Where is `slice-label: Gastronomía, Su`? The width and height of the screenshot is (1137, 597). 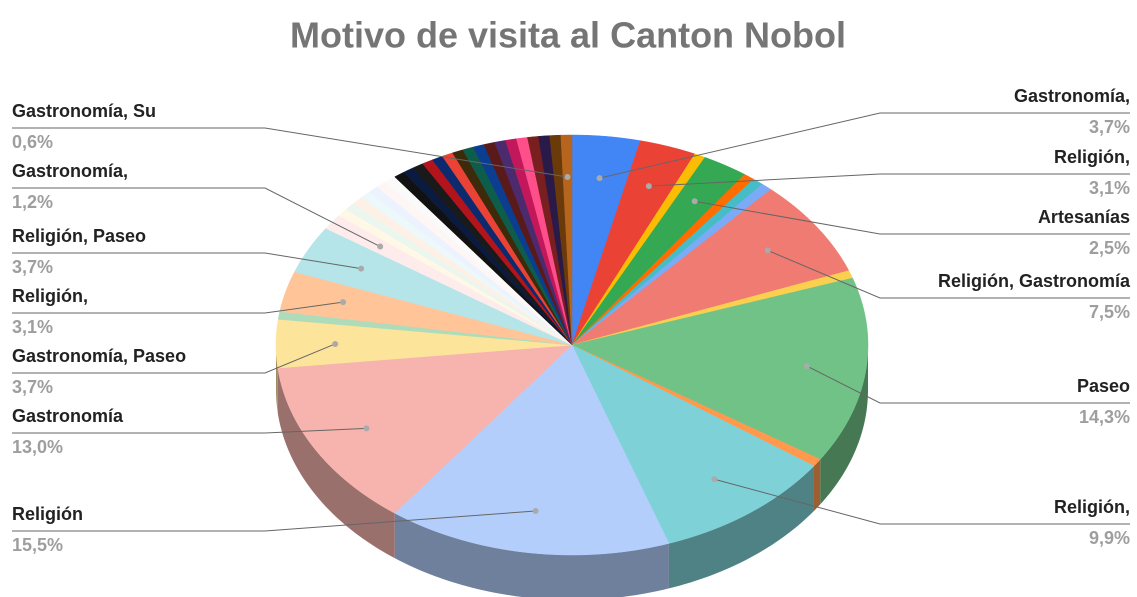
slice-label: Gastronomía, Su is located at coordinates (84, 111).